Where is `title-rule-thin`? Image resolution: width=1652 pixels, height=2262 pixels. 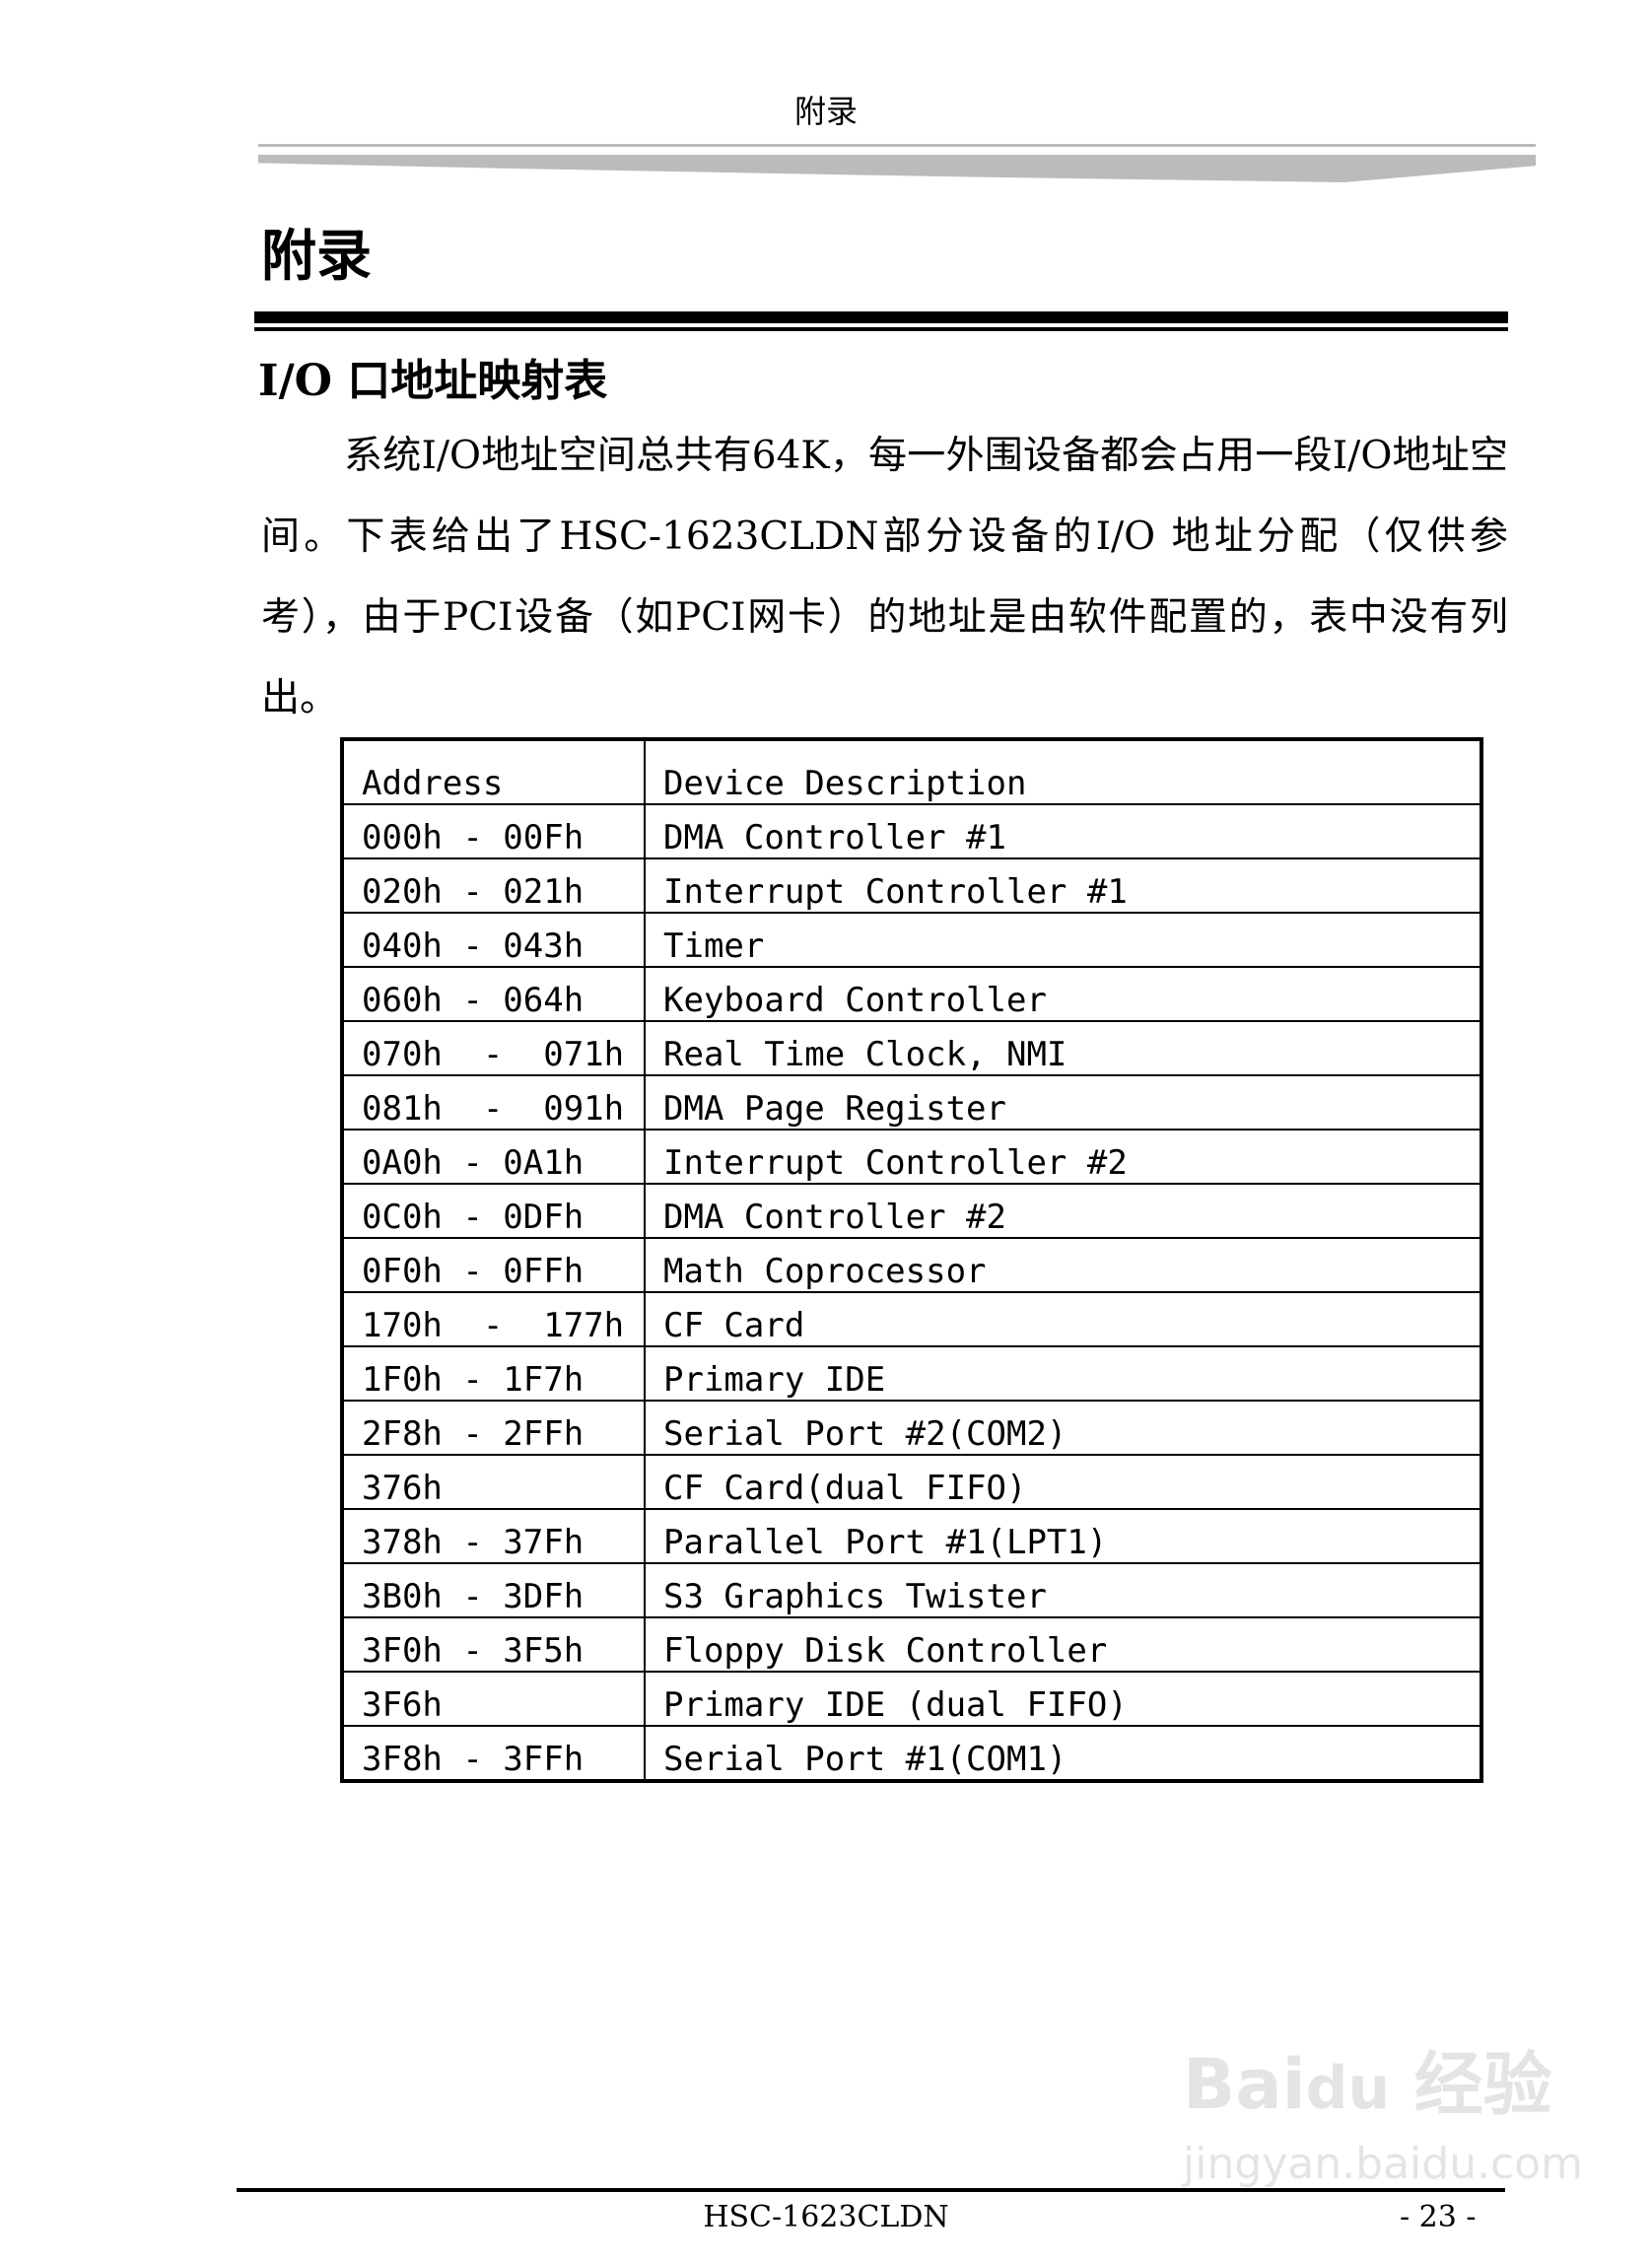
title-rule-thin is located at coordinates (881, 329).